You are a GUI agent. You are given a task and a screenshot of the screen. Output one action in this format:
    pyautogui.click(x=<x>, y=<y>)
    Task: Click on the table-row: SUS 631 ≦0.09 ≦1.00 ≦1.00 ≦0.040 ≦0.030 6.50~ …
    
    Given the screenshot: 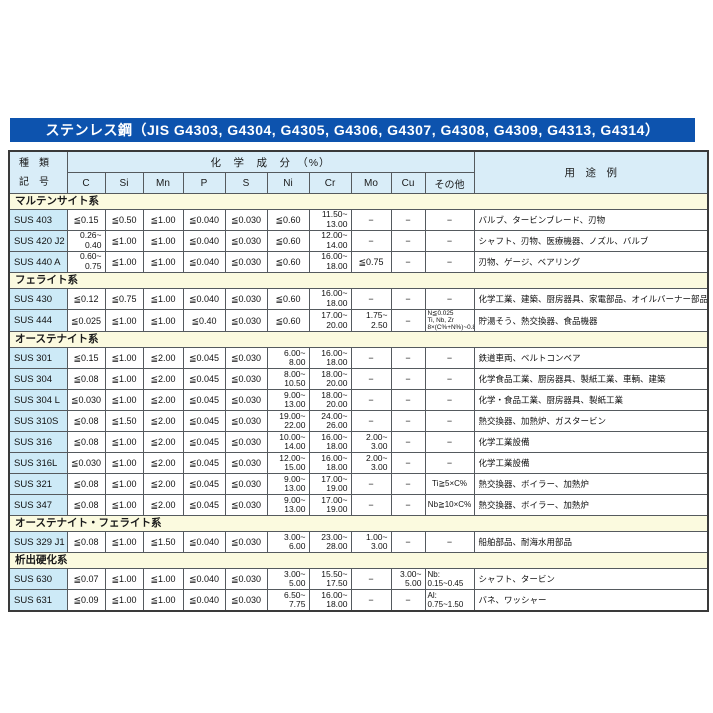 What is the action you would take?
    pyautogui.click(x=358, y=600)
    